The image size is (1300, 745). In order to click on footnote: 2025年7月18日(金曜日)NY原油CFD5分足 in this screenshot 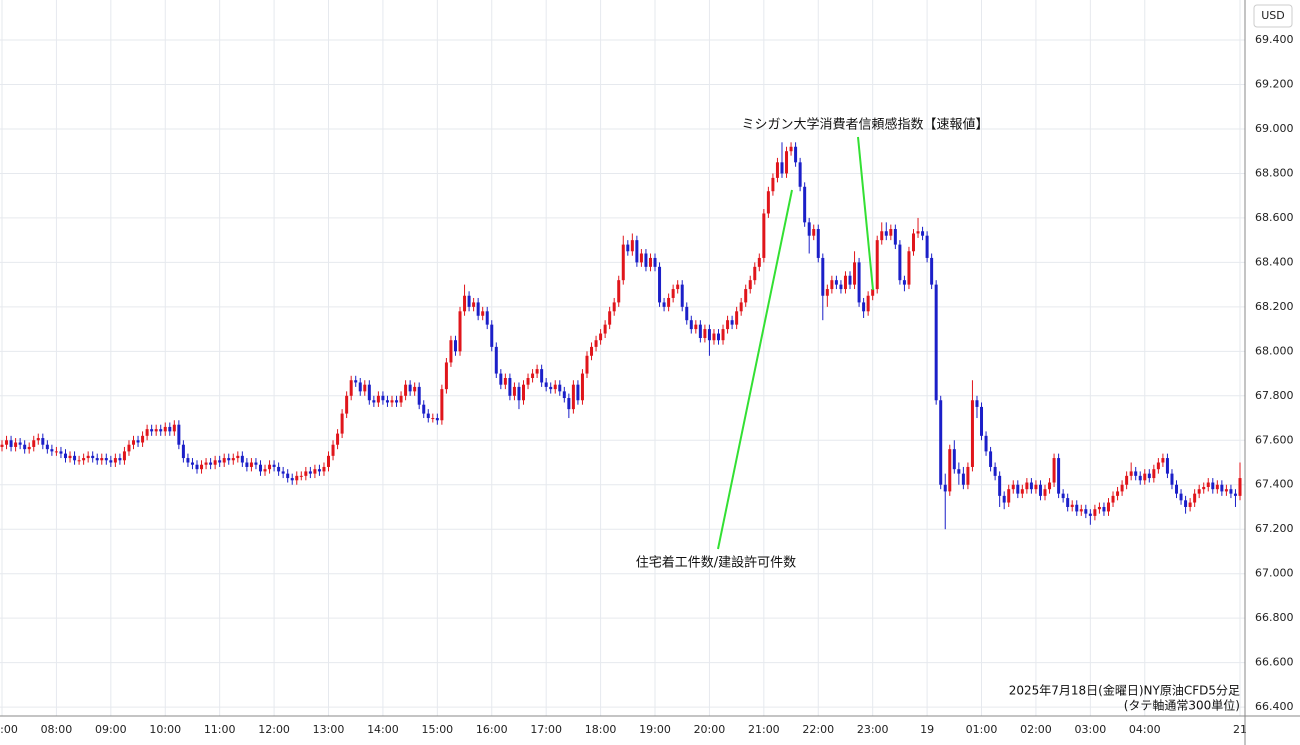, I will do `click(1124, 690)`.